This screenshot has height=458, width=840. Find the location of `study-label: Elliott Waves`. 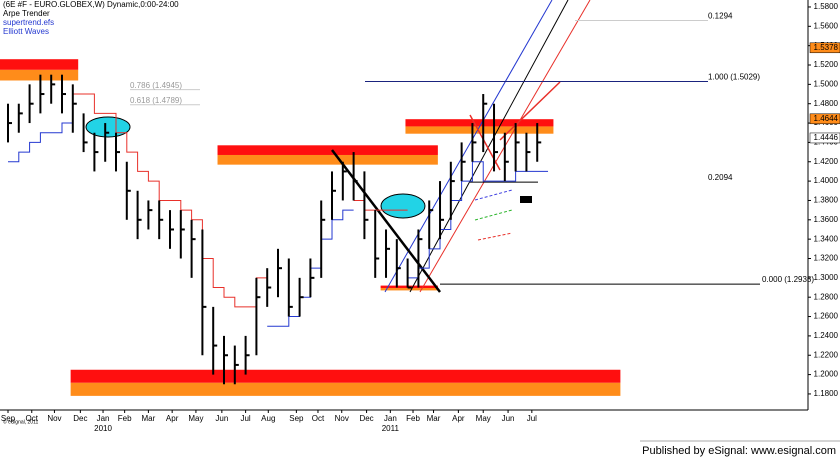

study-label: Elliott Waves is located at coordinates (26, 31).